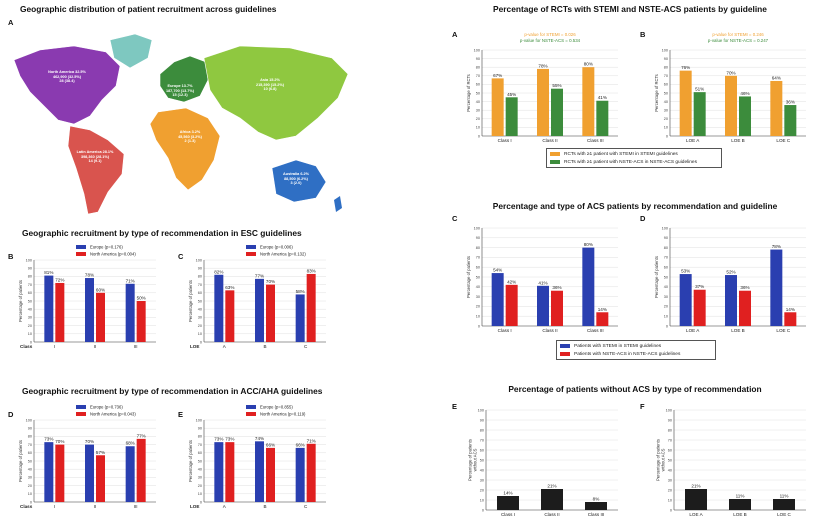 The width and height of the screenshot is (820, 520). I want to click on p-value-nste: p-value for NSTE-ACS = 0.534, so click(550, 40).